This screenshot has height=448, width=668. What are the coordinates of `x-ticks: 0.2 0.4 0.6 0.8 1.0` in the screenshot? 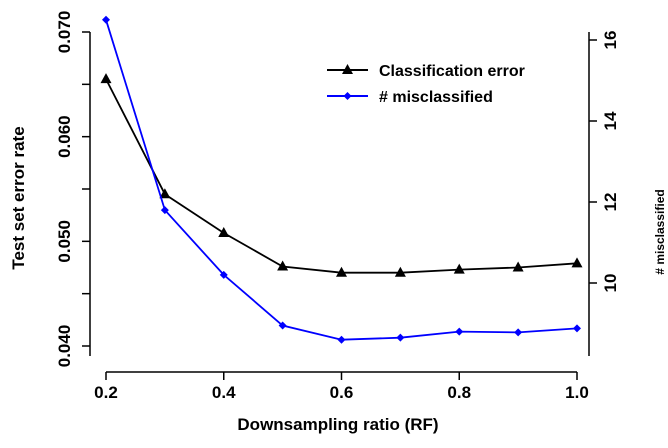 It's located at (341, 387).